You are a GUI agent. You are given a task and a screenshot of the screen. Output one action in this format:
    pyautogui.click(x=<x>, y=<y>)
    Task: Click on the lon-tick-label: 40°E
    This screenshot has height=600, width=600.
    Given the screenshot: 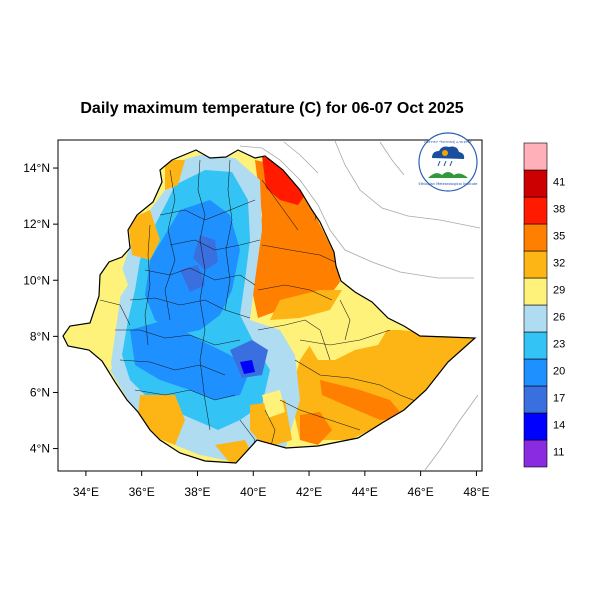 What is the action you would take?
    pyautogui.click(x=253, y=492)
    